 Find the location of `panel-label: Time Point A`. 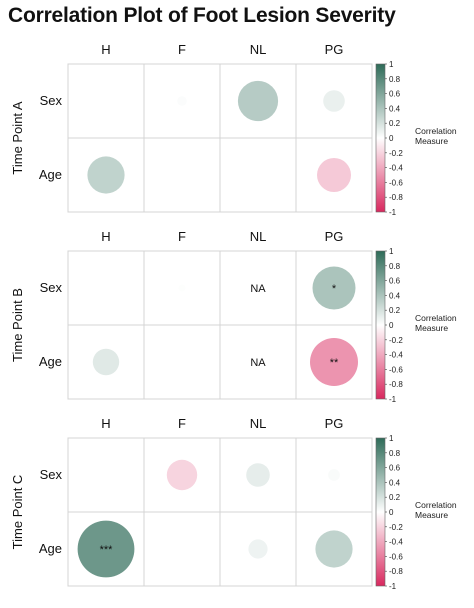

panel-label: Time Point A is located at coordinates (17, 138).